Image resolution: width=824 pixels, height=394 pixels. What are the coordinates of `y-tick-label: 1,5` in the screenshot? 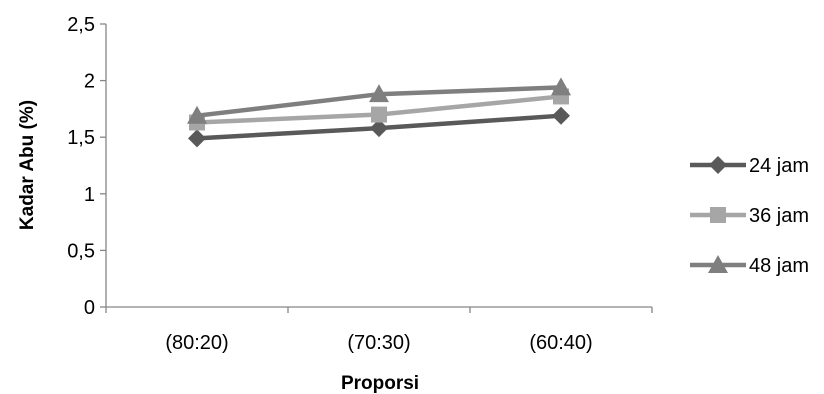 It's located at (81, 138).